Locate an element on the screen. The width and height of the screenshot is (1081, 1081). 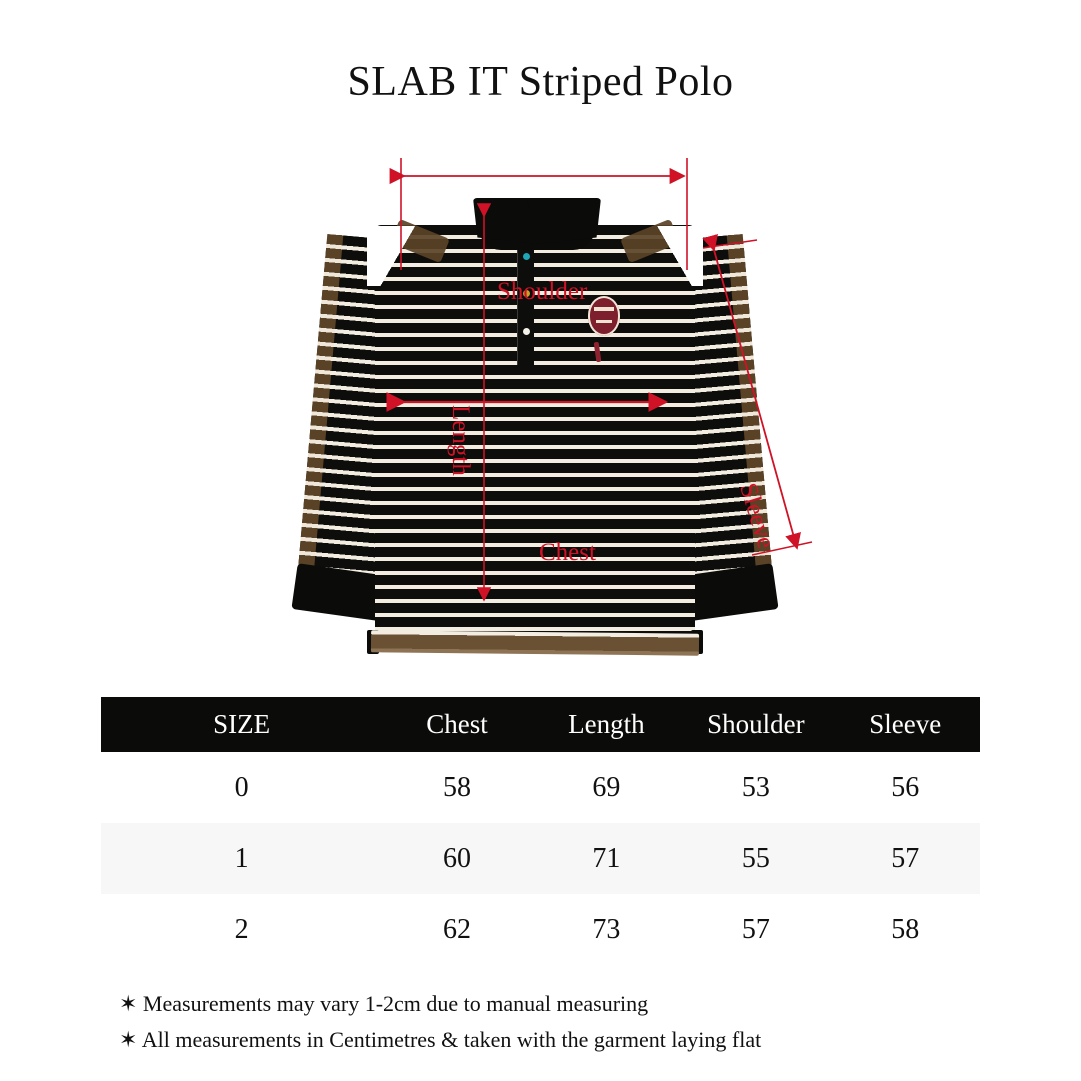
shirt-body is located at coordinates (535, 437).